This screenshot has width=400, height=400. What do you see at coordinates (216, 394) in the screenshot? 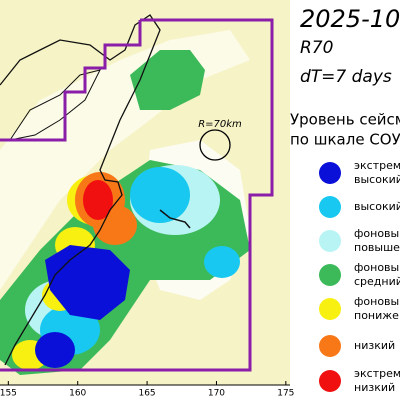
I see `x-tick-label: 170` at bounding box center [216, 394].